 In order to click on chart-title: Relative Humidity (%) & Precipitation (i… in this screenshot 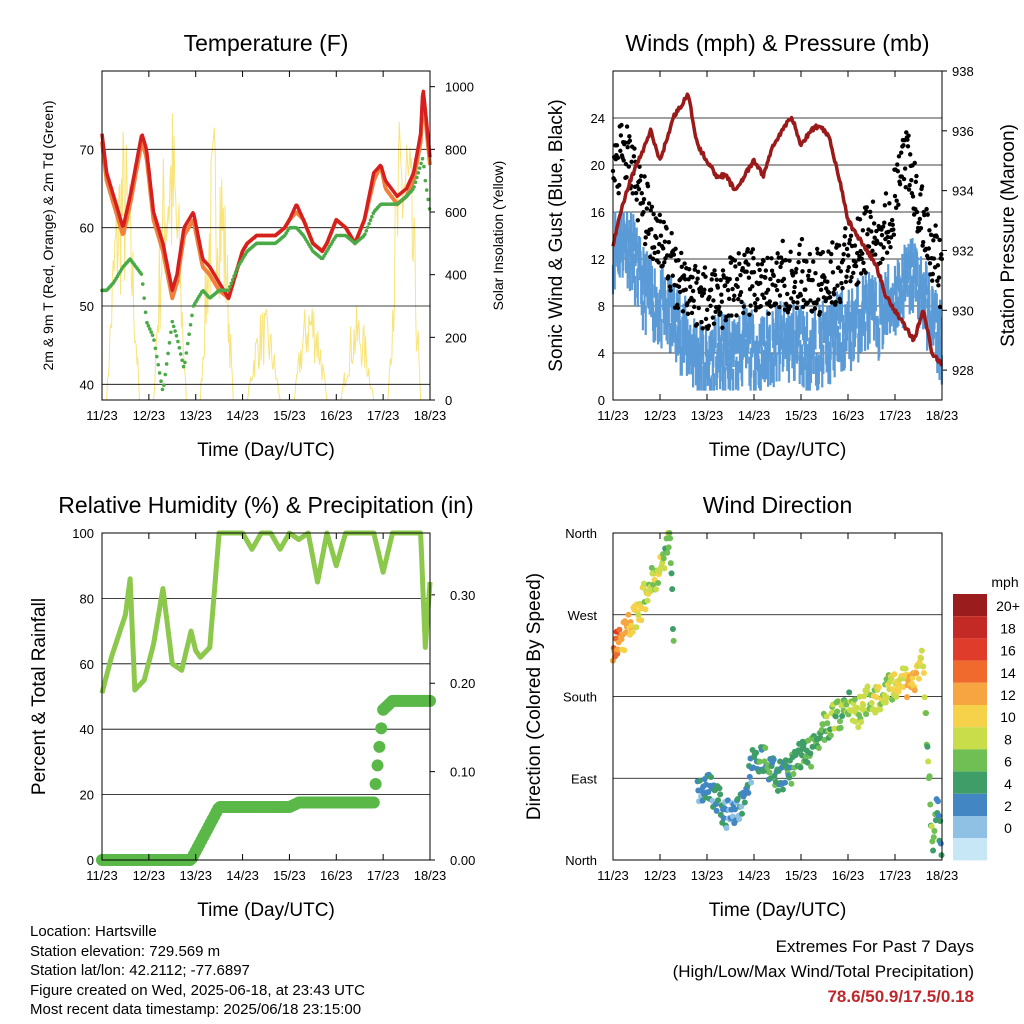, I will do `click(265, 505)`.